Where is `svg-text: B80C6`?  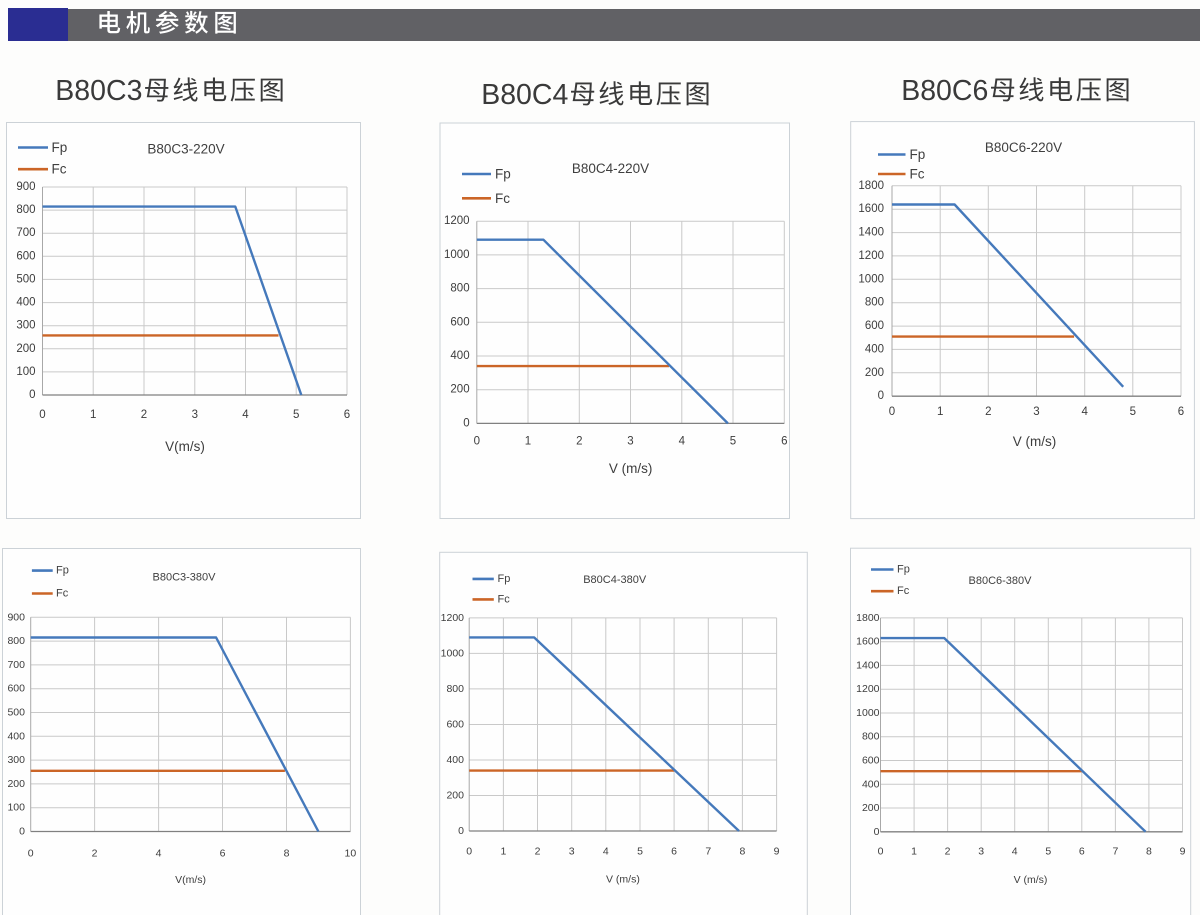
svg-text: B80C6 is located at coordinates (944, 91).